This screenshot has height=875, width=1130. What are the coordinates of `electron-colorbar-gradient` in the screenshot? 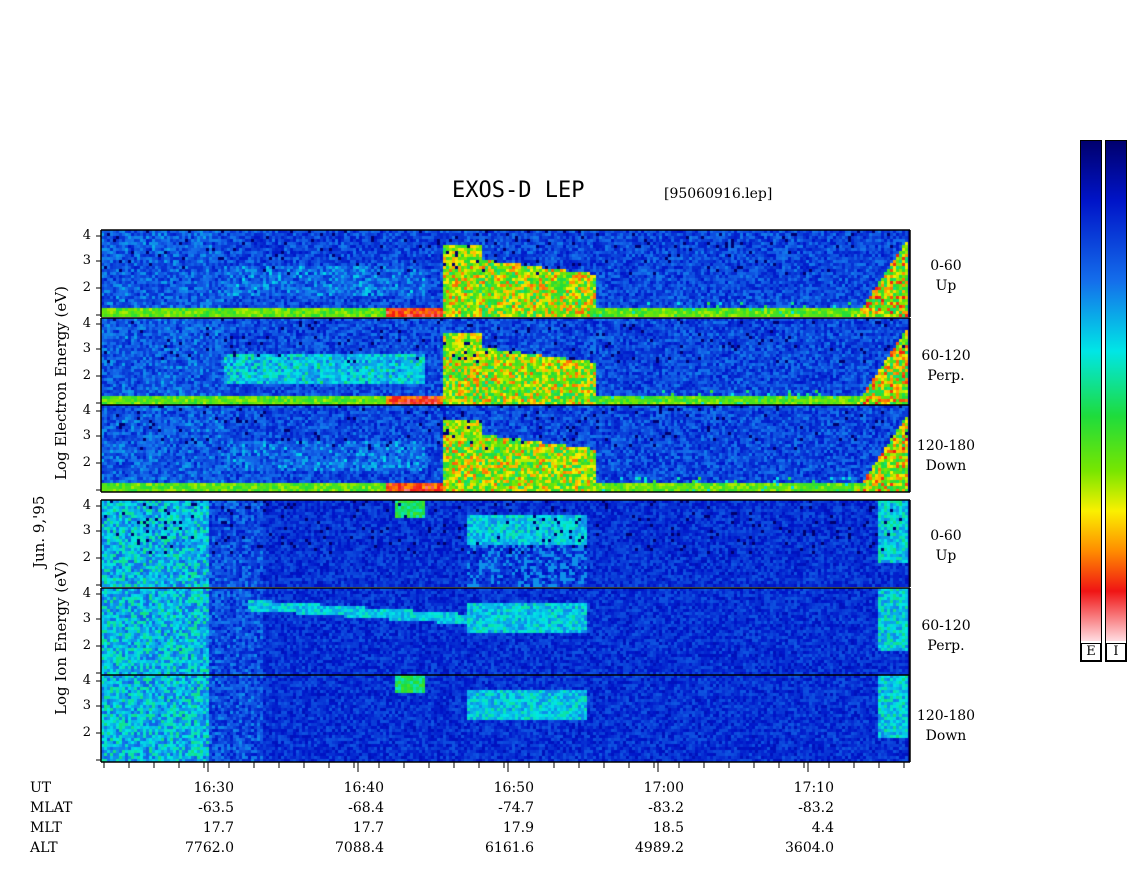 It's located at (1091, 391).